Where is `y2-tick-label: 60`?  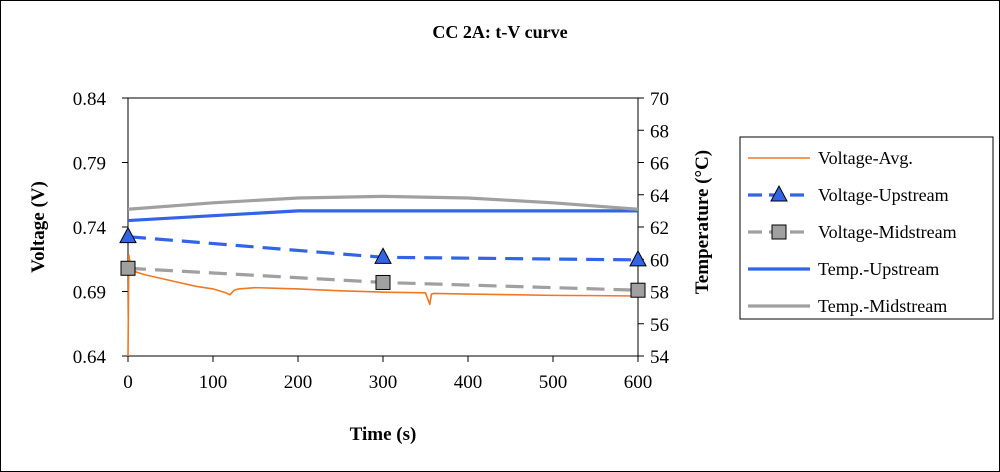 y2-tick-label: 60 is located at coordinates (659, 260).